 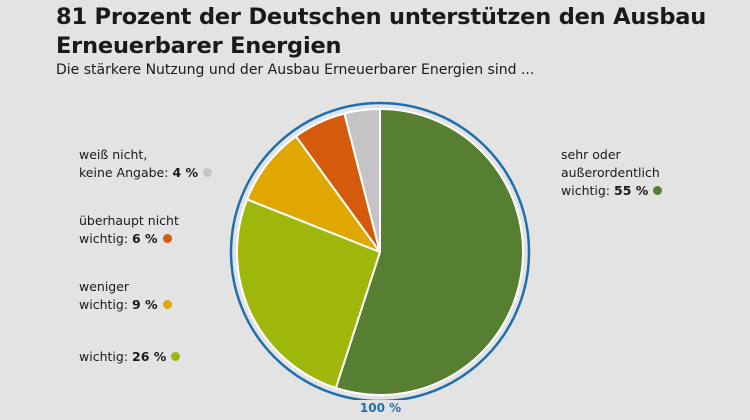 I want to click on legend-value: 55 %, so click(x=631, y=190).